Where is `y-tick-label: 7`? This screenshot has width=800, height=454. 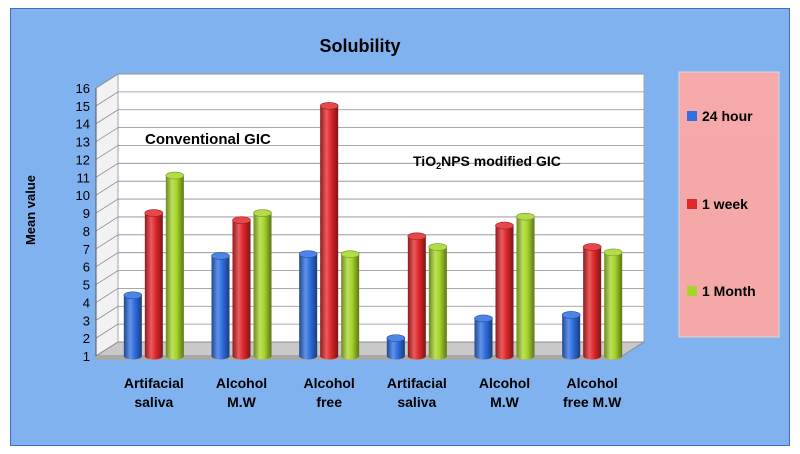 y-tick-label: 7 is located at coordinates (86, 249).